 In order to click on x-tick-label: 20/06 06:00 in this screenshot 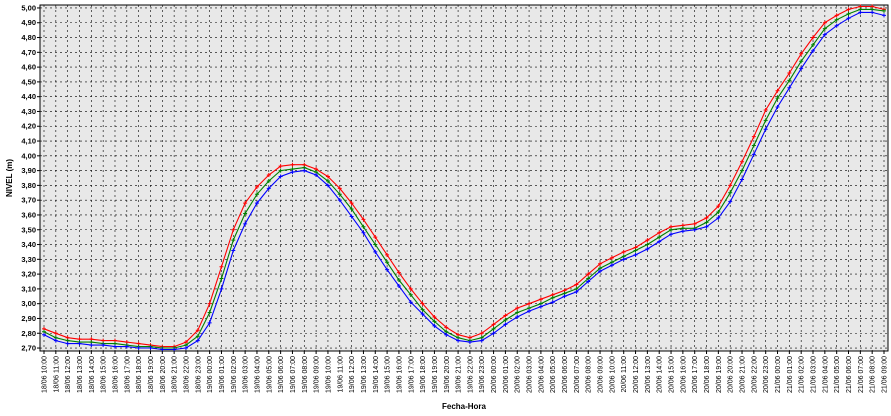, I will do `click(565, 374)`.